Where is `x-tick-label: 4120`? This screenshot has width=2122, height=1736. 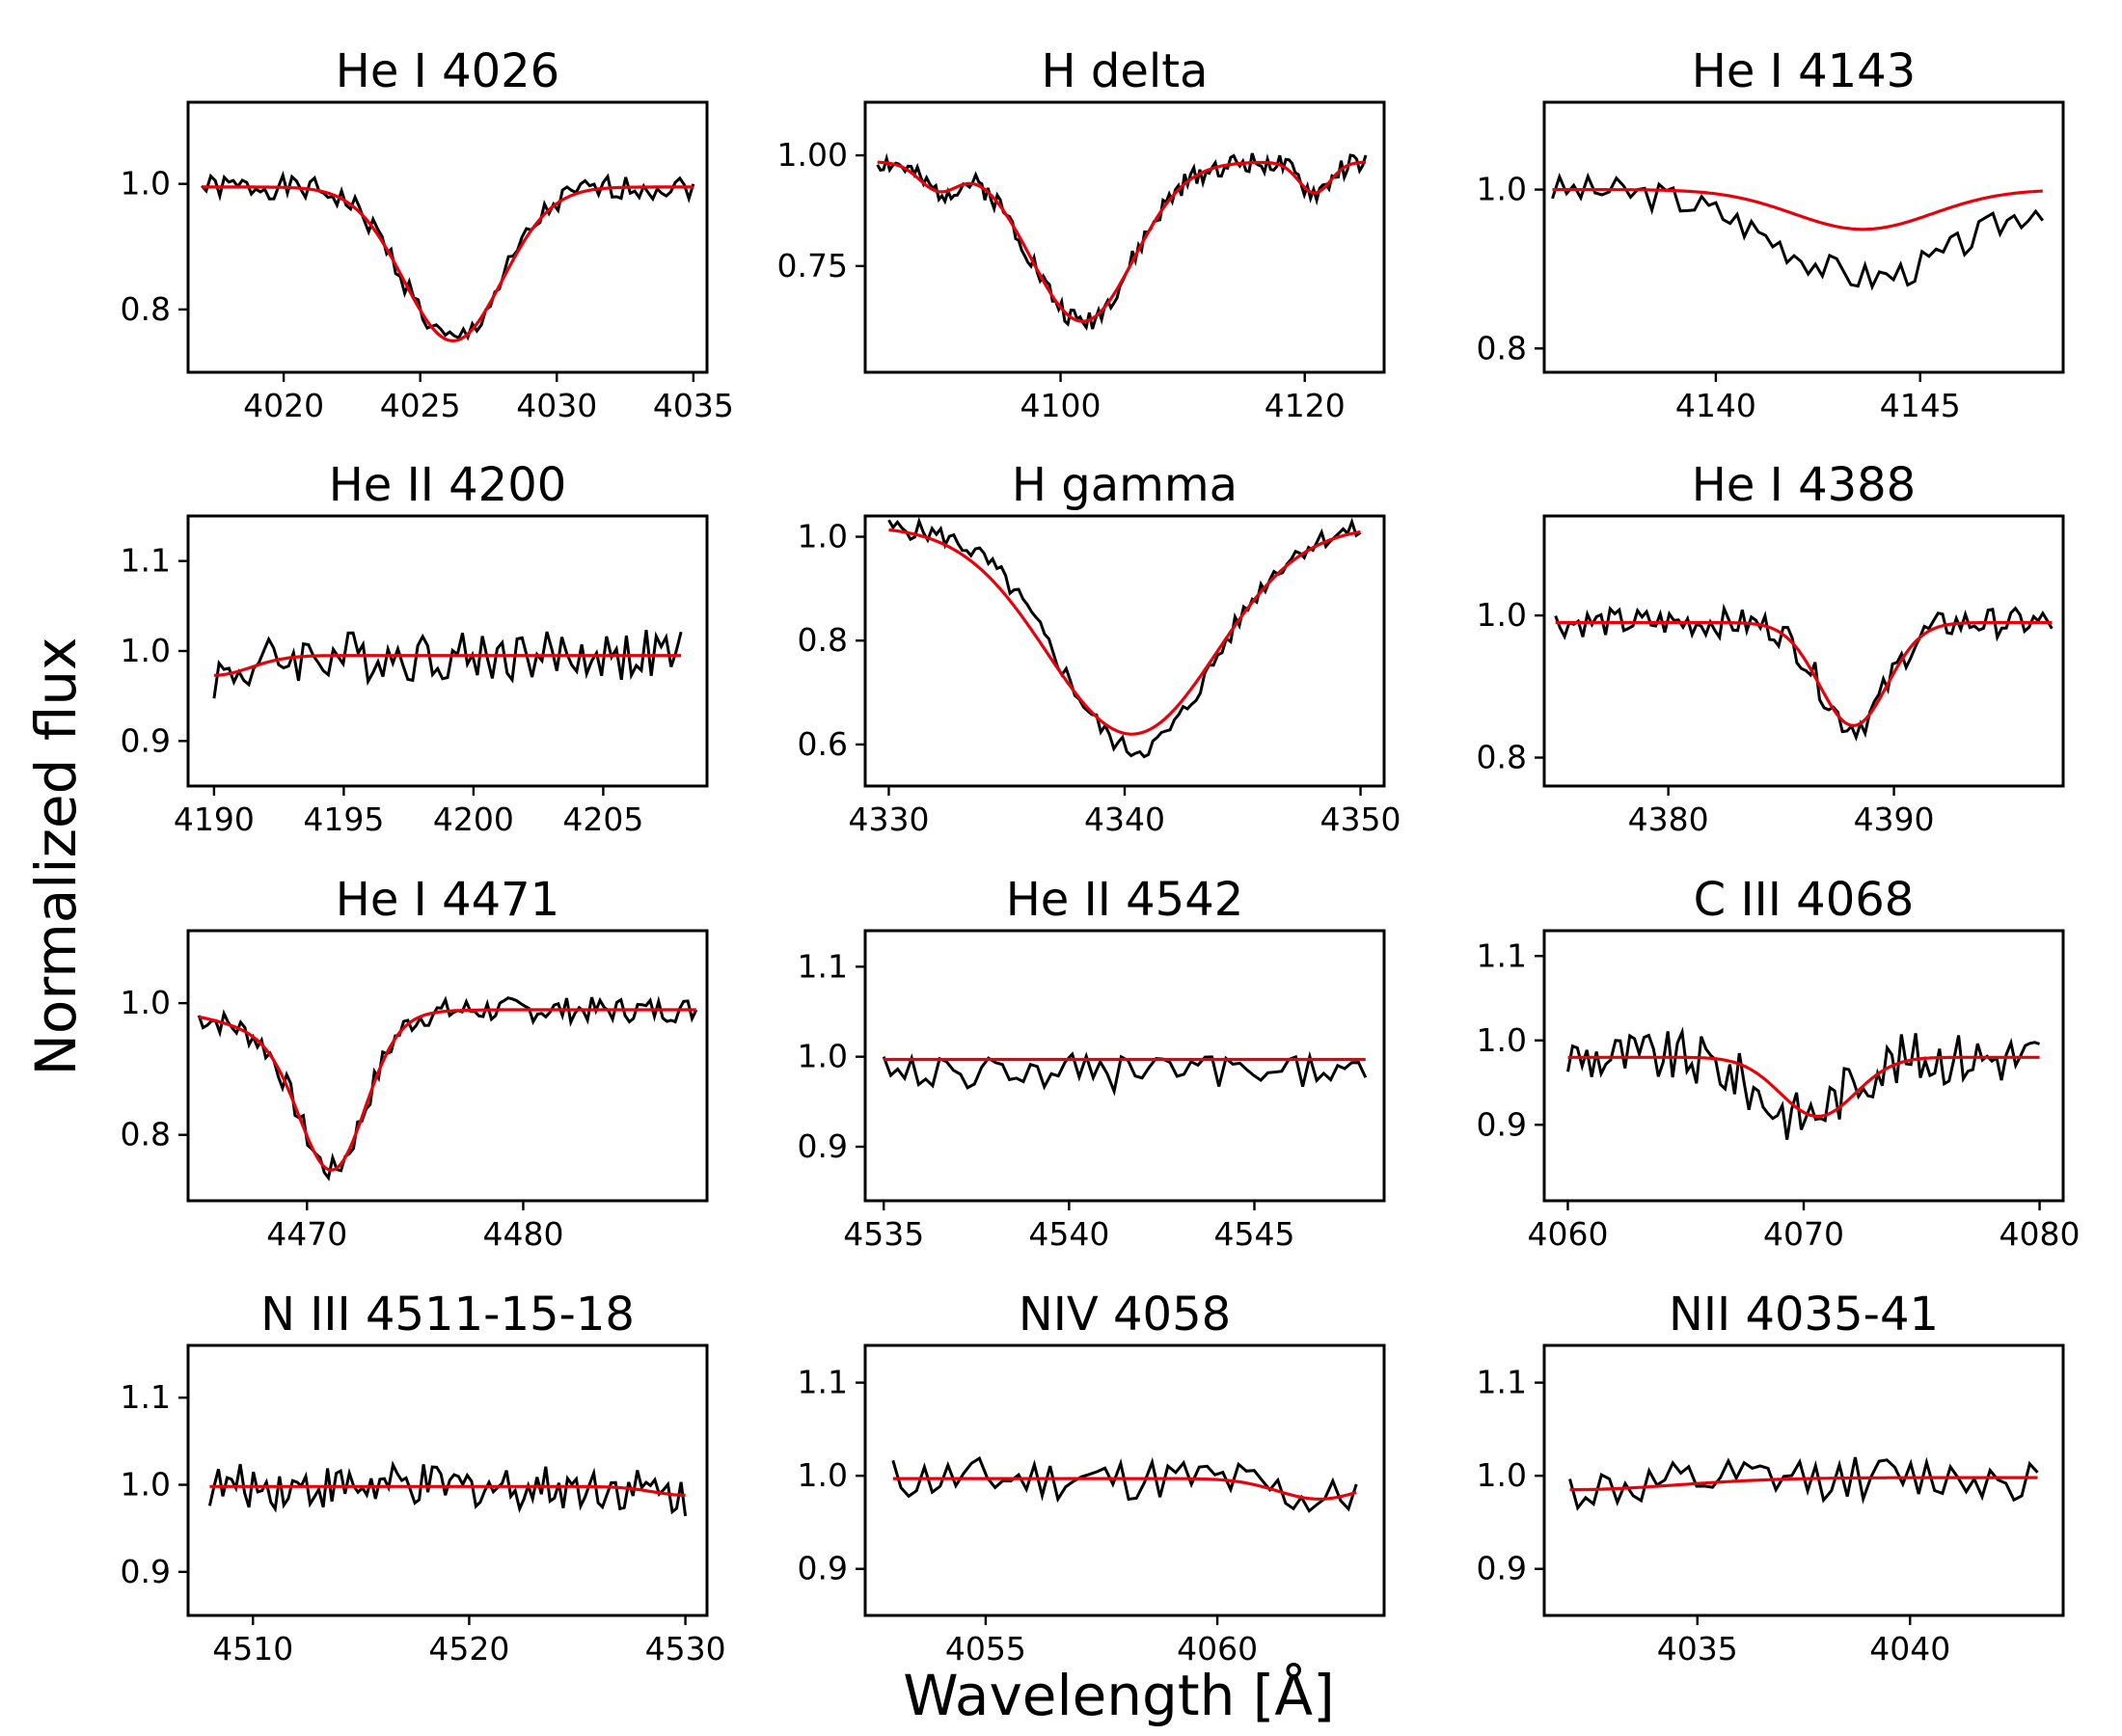 x-tick-label: 4120 is located at coordinates (1305, 405).